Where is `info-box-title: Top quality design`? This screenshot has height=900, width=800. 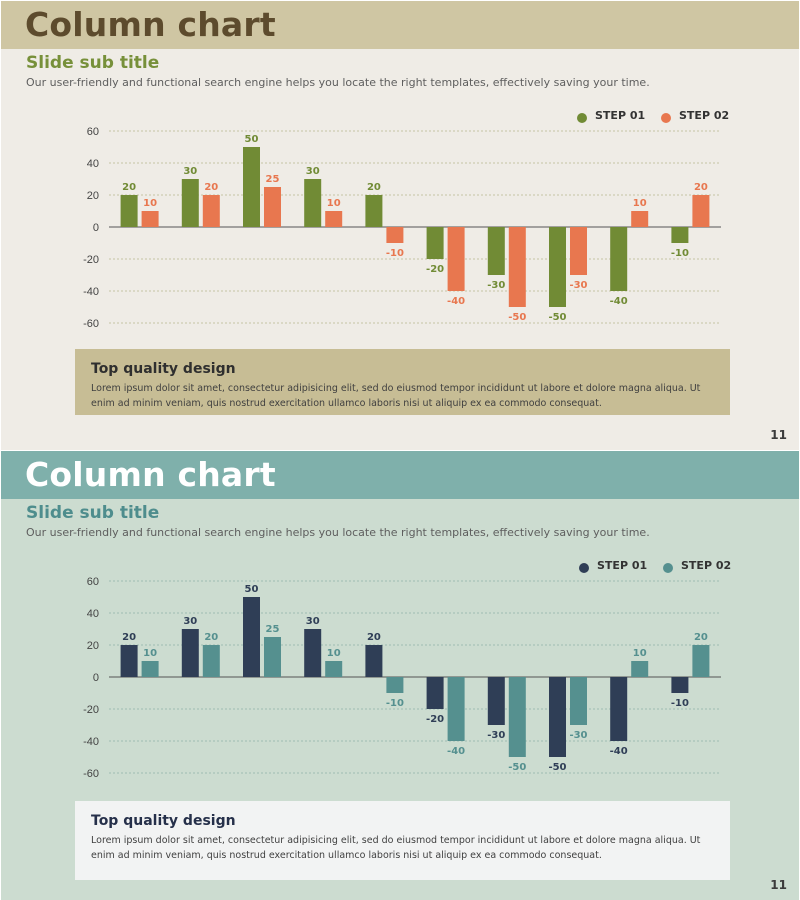
info-box-title: Top quality design is located at coordinates (163, 369).